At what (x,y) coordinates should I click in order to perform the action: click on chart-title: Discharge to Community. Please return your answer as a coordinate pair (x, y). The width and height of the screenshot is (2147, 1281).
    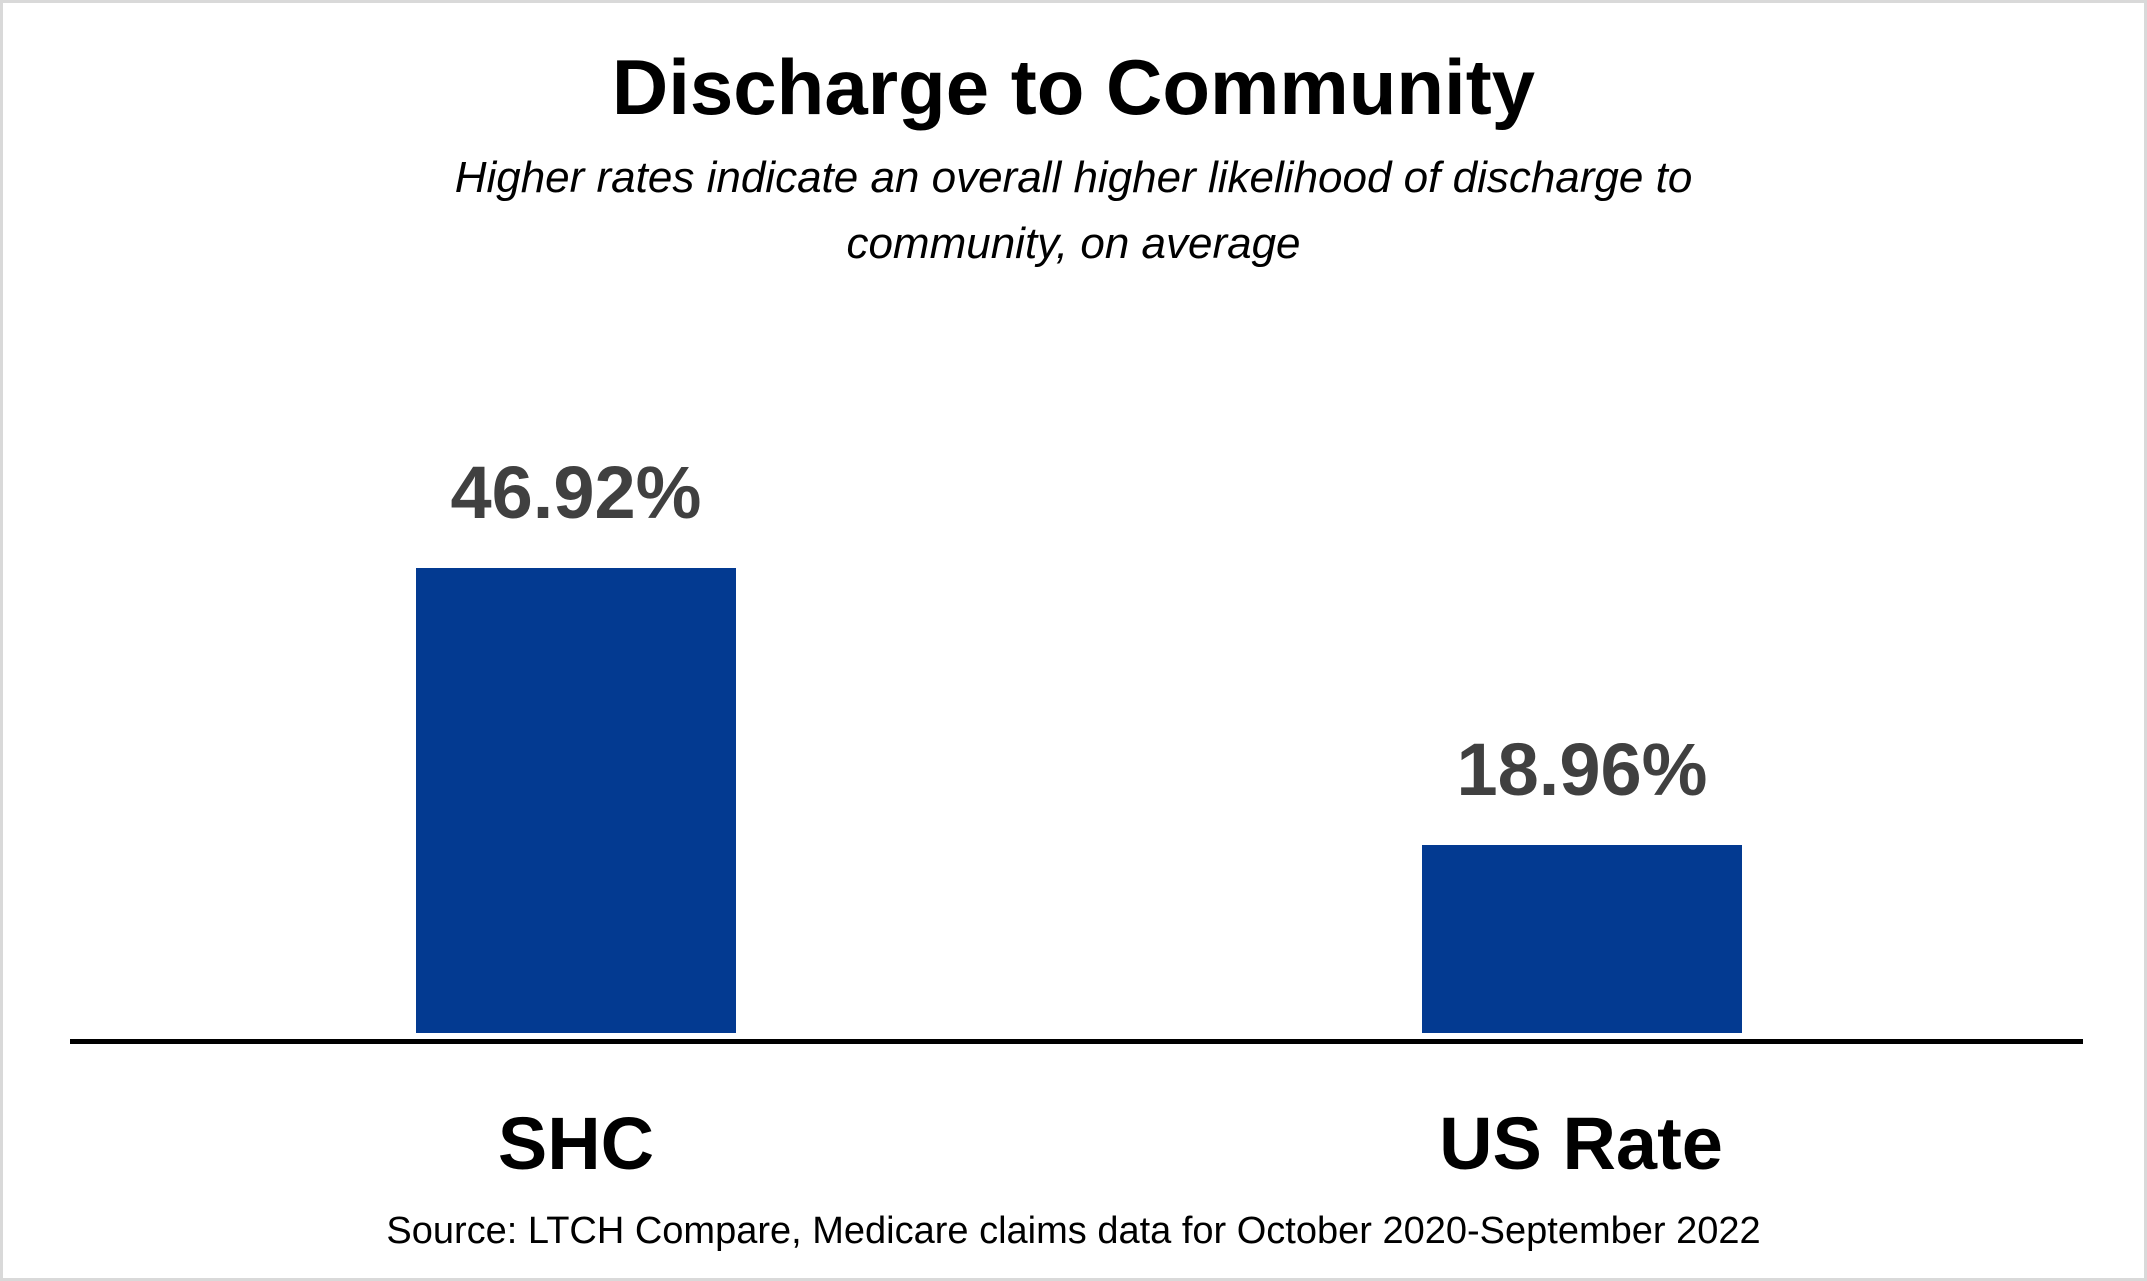
    Looking at the image, I should click on (1073, 87).